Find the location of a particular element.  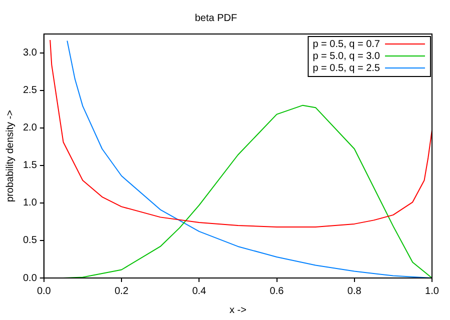

y-tick-label: 2.5 is located at coordinates (30, 90).